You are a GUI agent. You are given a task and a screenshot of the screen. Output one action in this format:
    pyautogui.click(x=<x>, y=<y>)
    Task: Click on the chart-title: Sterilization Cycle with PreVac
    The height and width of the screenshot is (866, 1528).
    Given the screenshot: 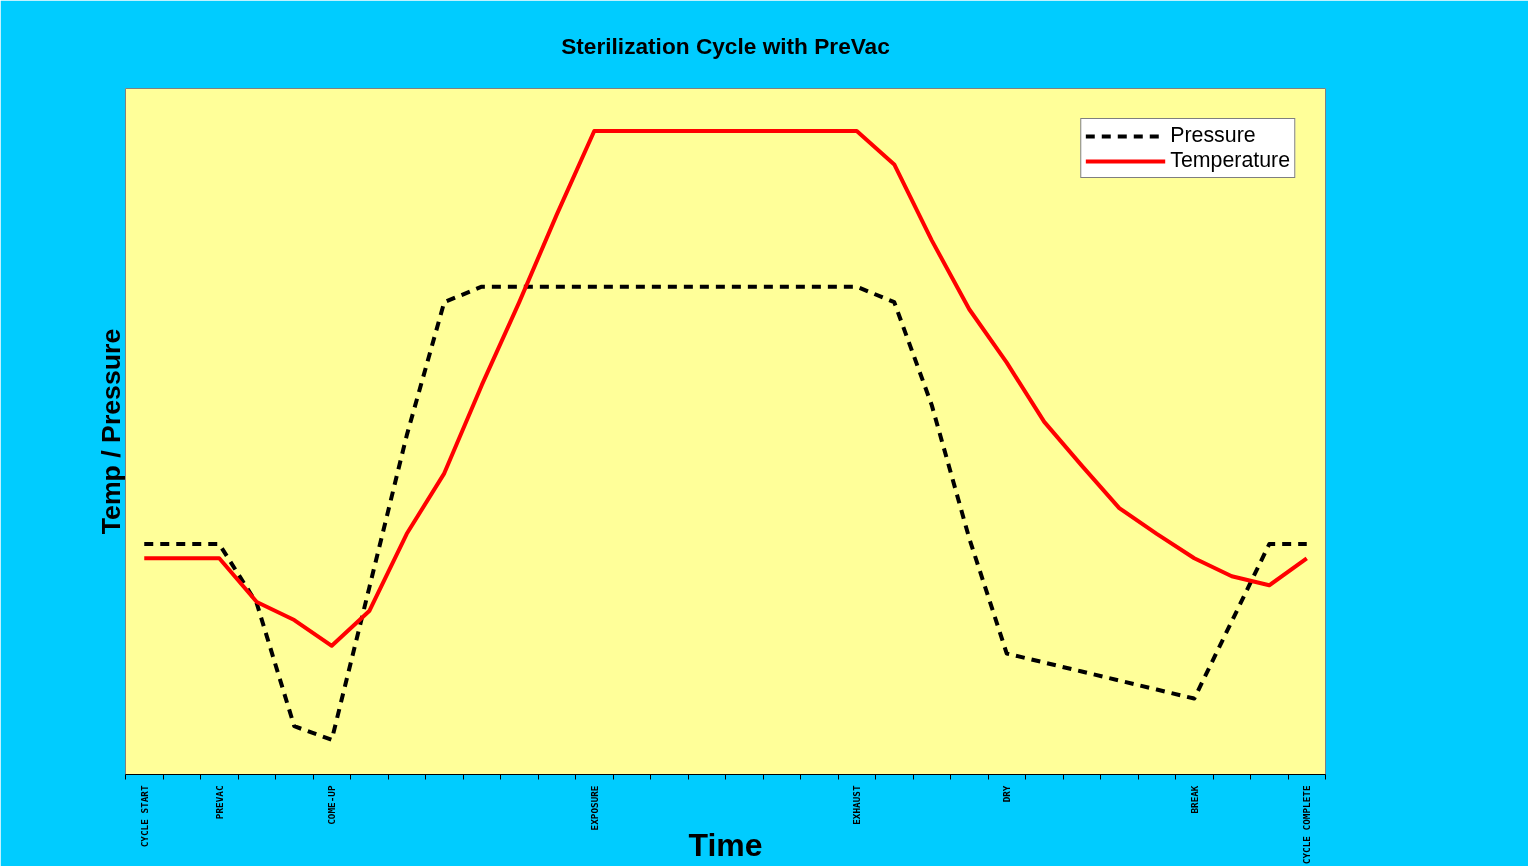 What is the action you would take?
    pyautogui.click(x=725, y=45)
    